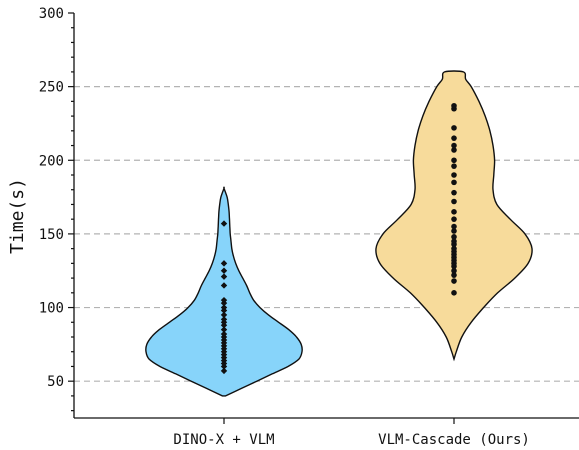 The image size is (579, 450). Describe the element at coordinates (51, 88) in the screenshot. I see `y-tick-label: 250` at that location.